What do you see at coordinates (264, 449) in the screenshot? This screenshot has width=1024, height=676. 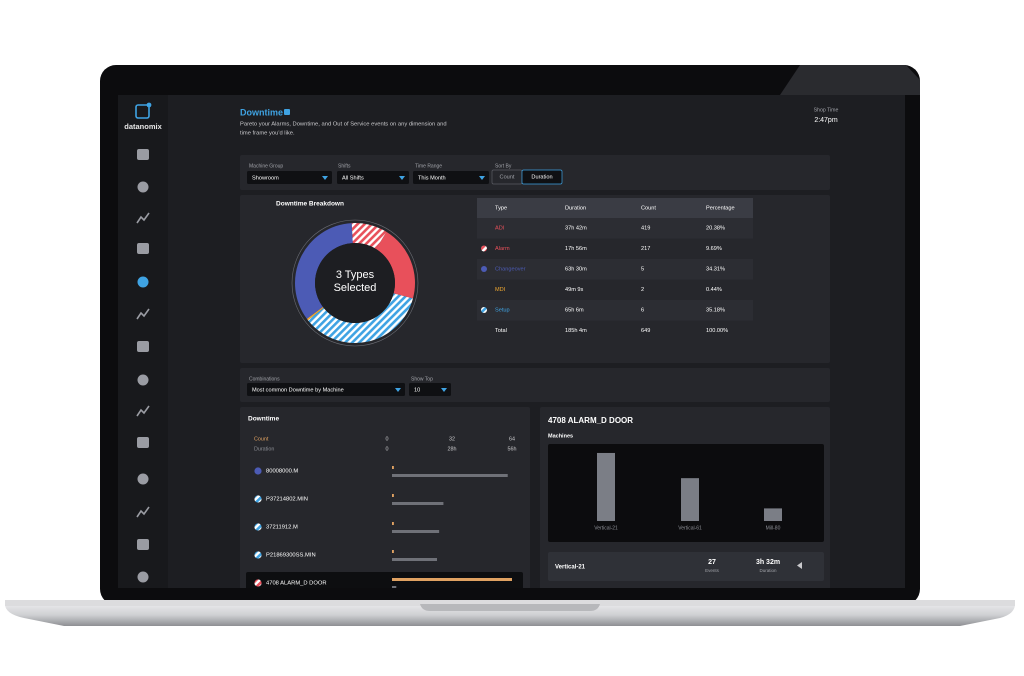 I see `axis-label: Duration` at bounding box center [264, 449].